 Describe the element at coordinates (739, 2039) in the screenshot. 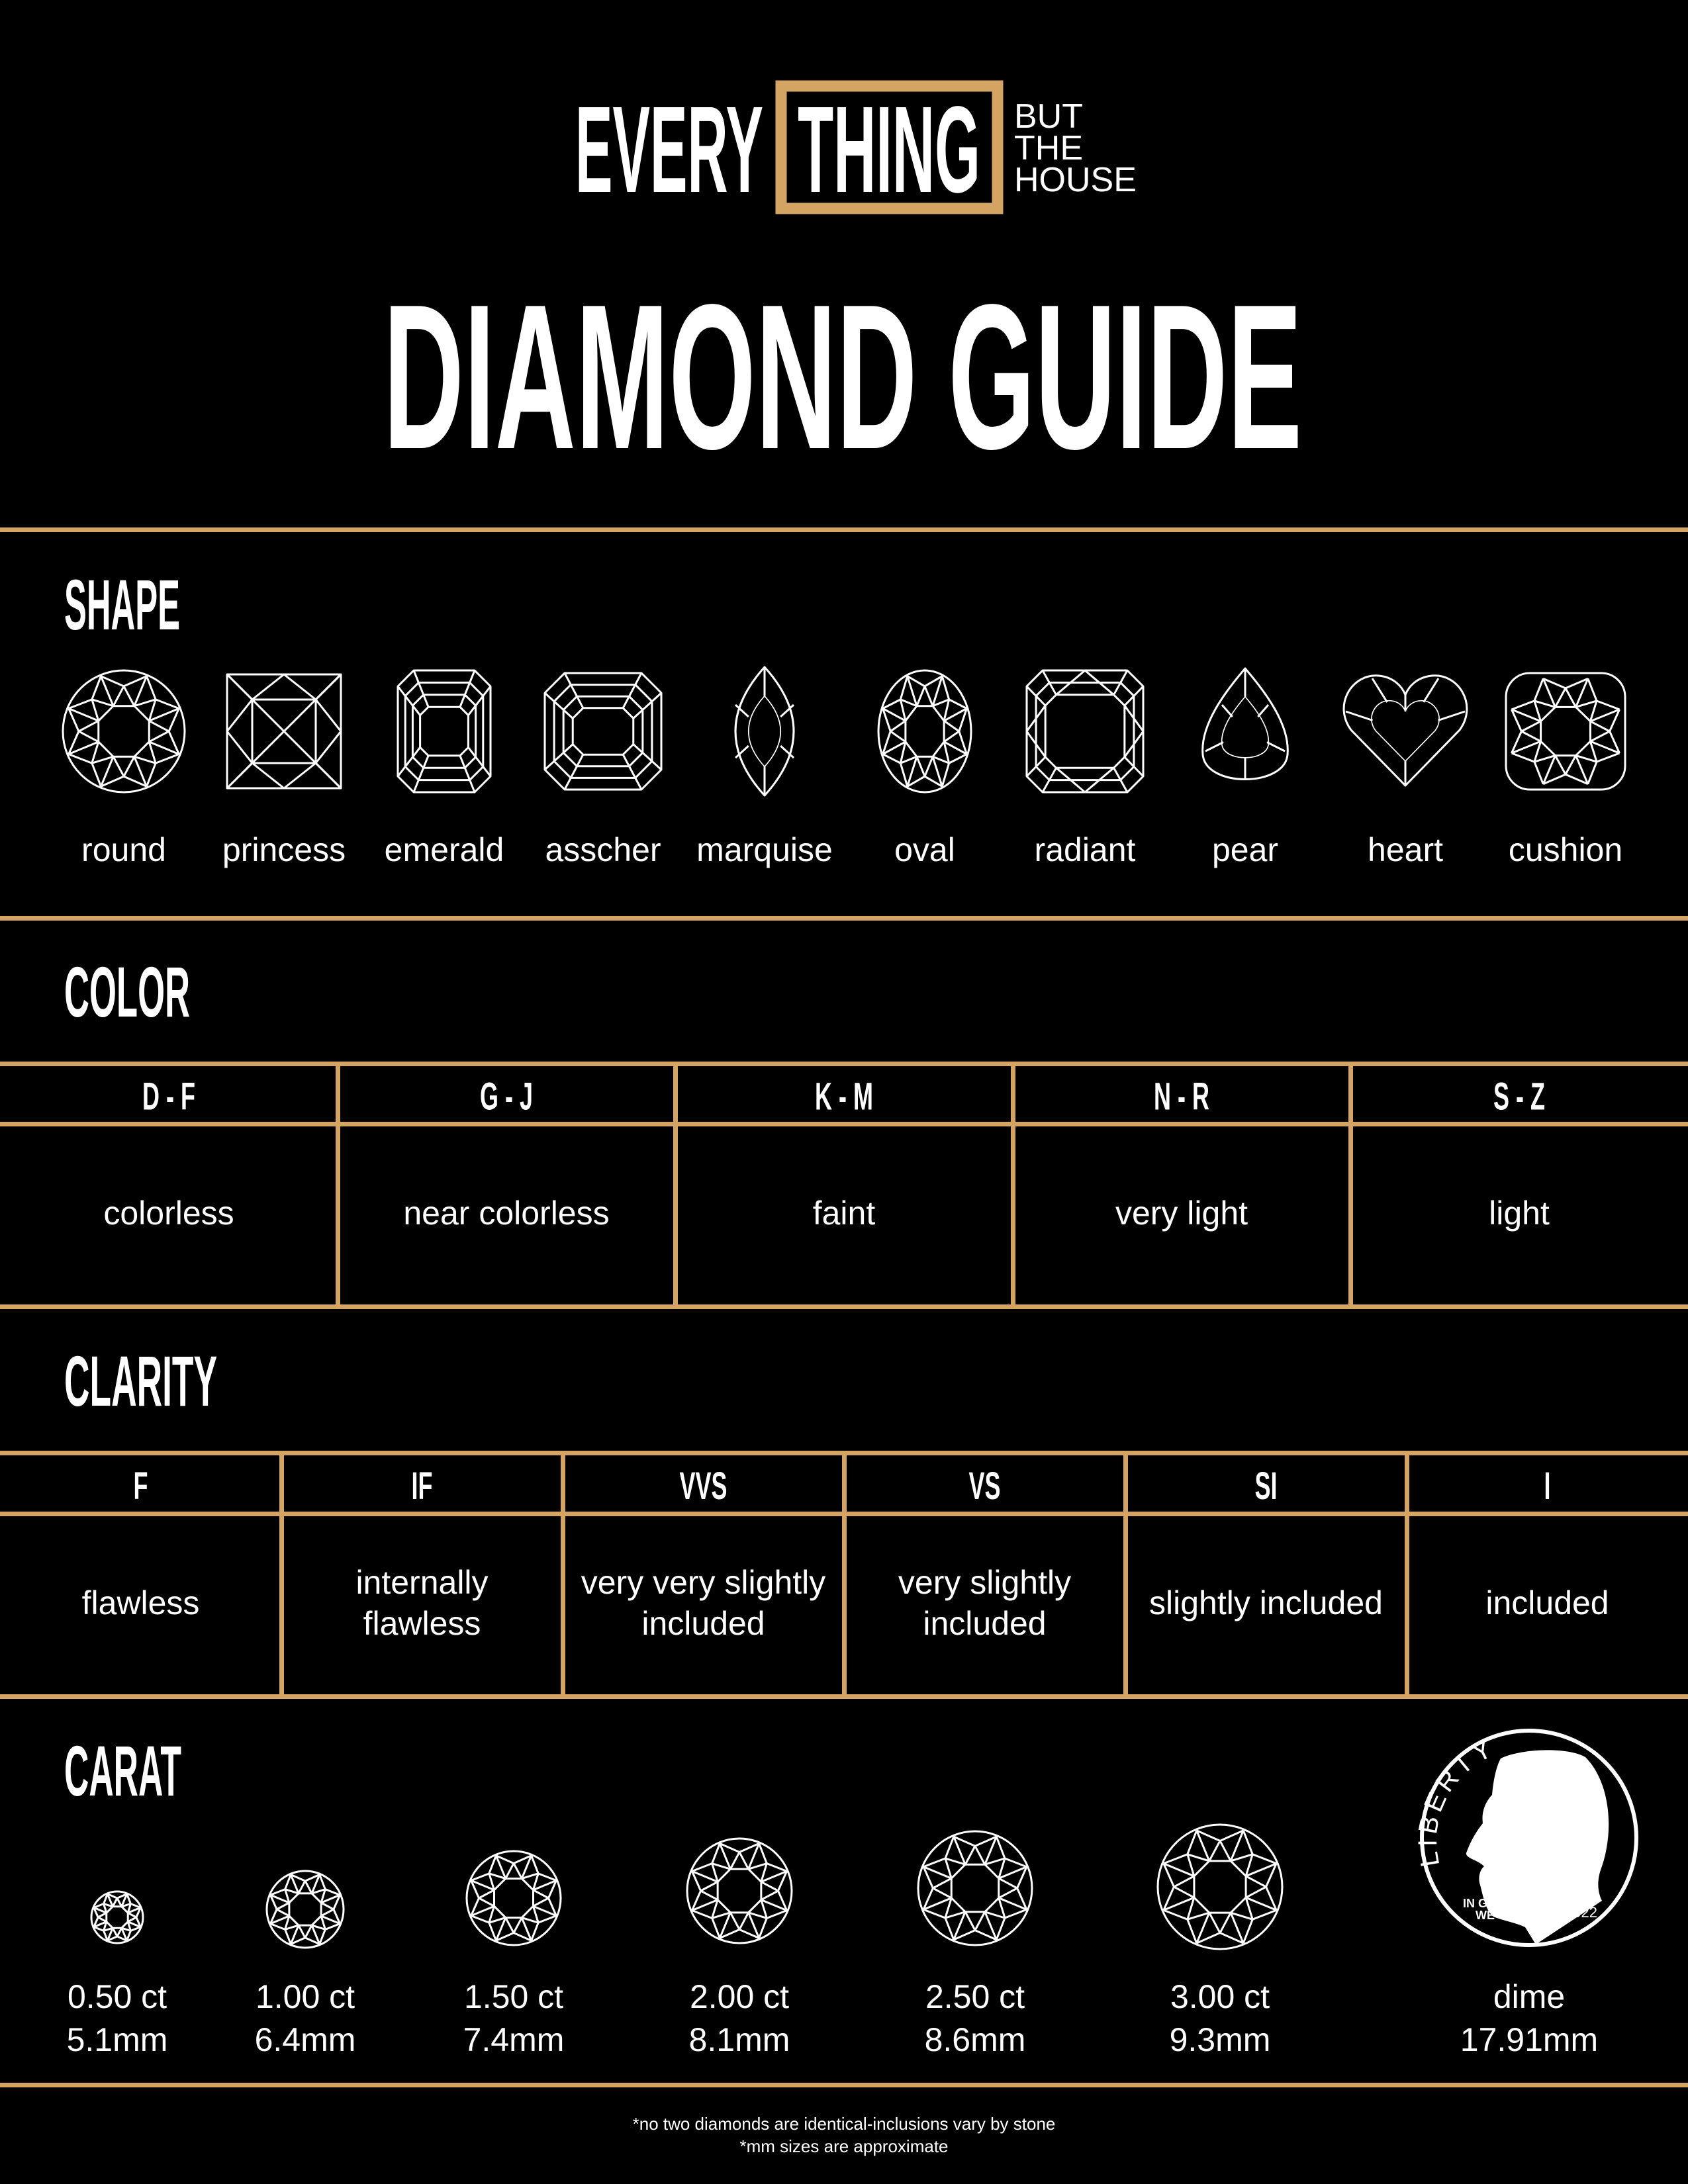

I see `carat-size: 8.1mm` at that location.